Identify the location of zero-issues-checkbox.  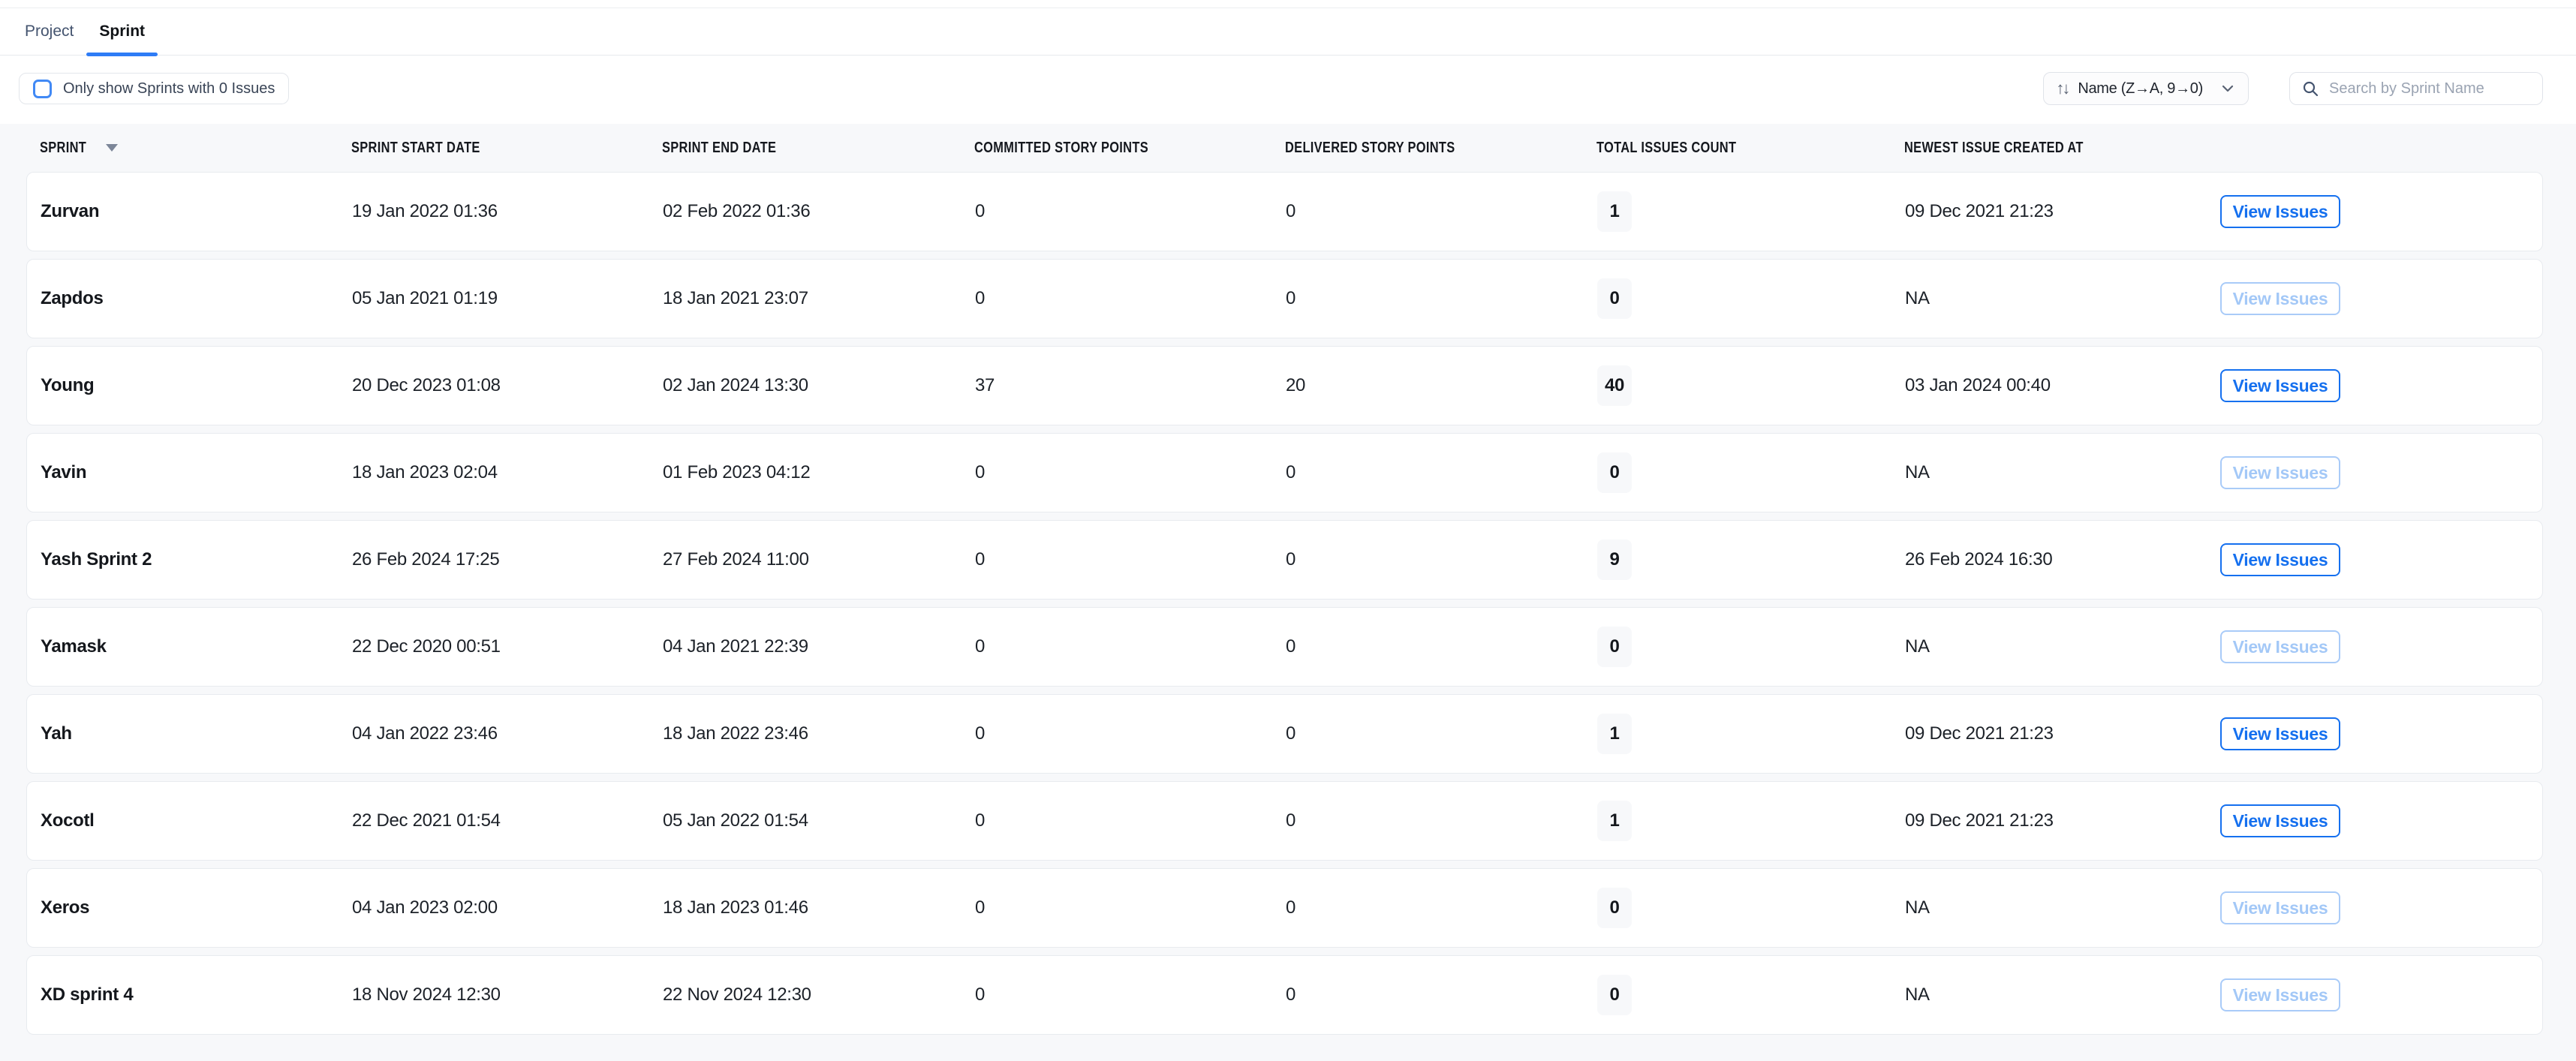
(42, 88).